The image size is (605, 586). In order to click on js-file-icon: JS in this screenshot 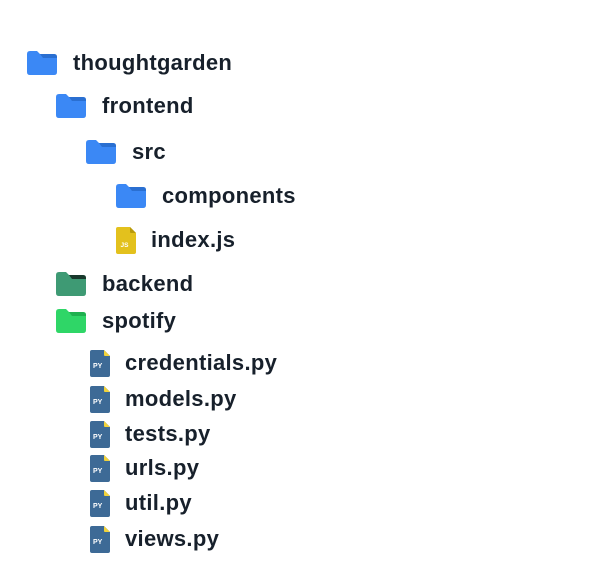, I will do `click(126, 240)`.